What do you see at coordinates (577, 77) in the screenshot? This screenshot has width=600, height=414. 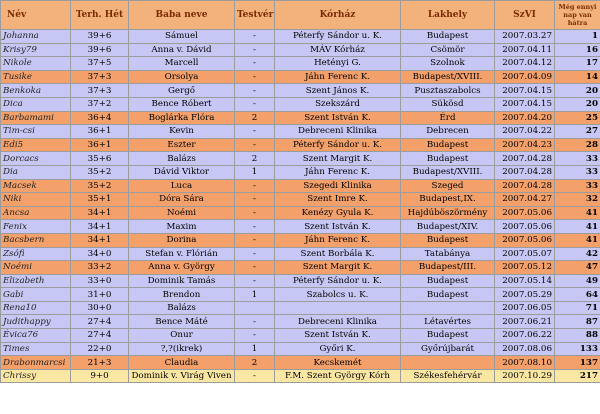 I see `cell-days-left: 14` at bounding box center [577, 77].